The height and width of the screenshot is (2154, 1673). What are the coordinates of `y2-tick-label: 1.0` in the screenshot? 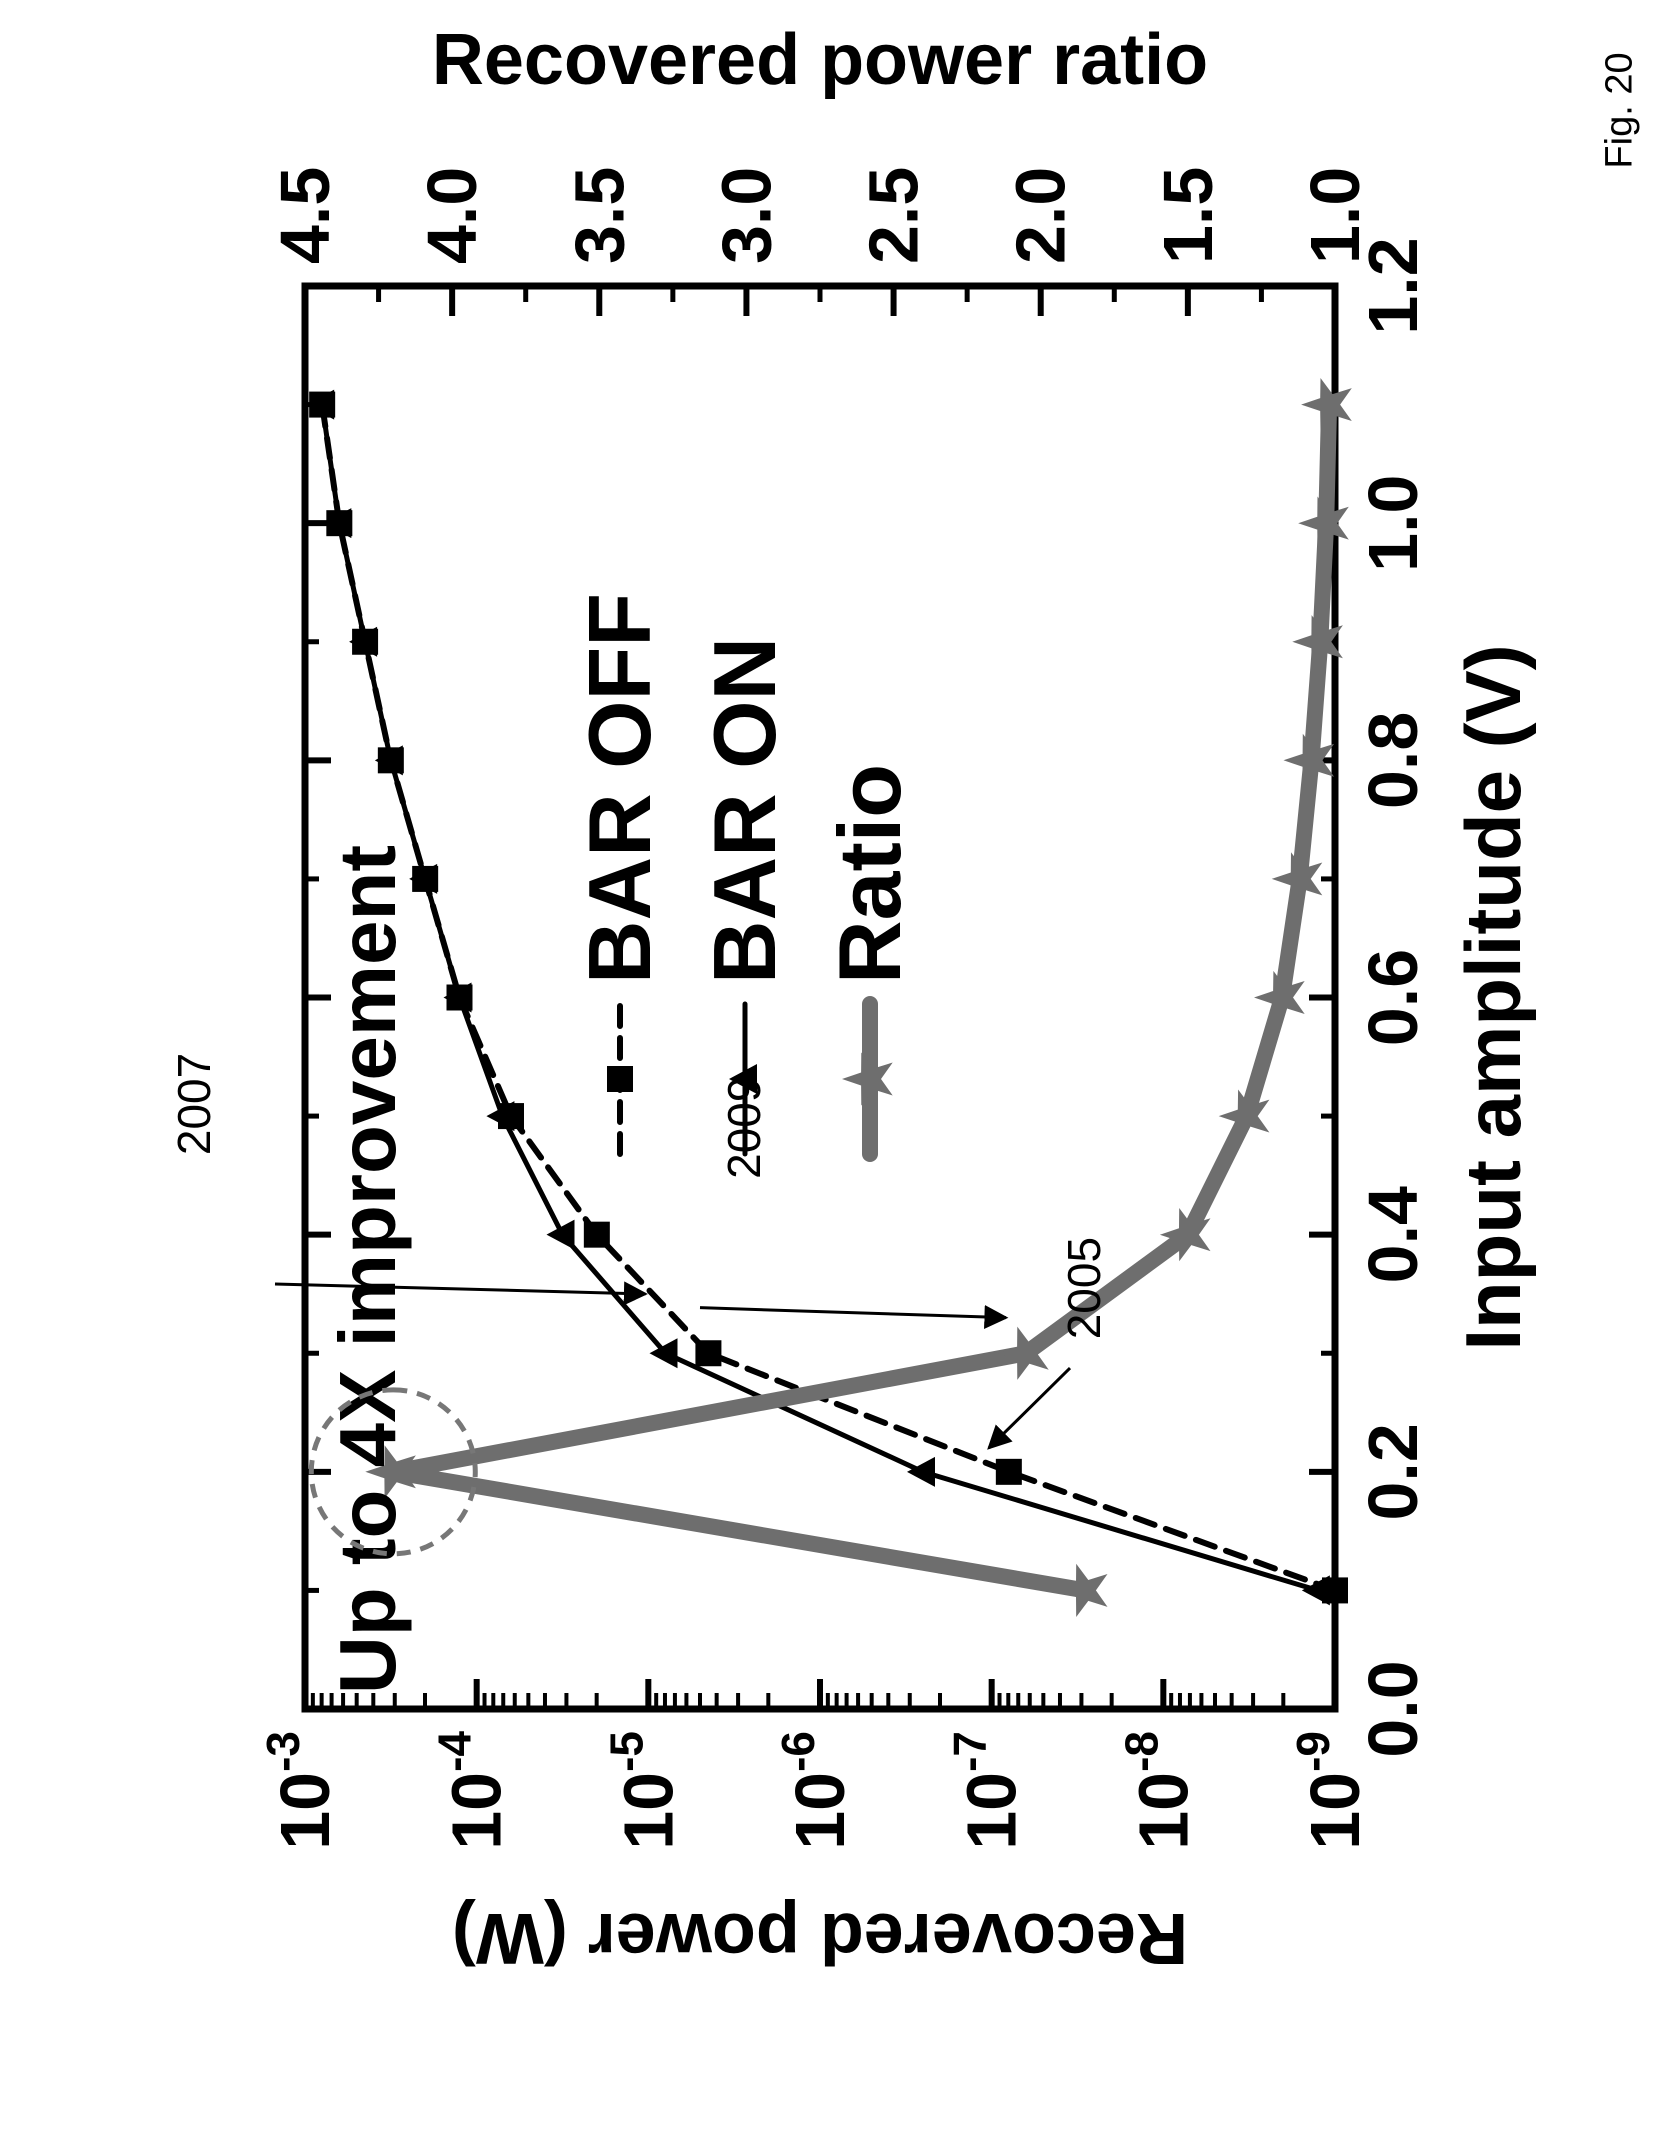 It's located at (1335, 215).